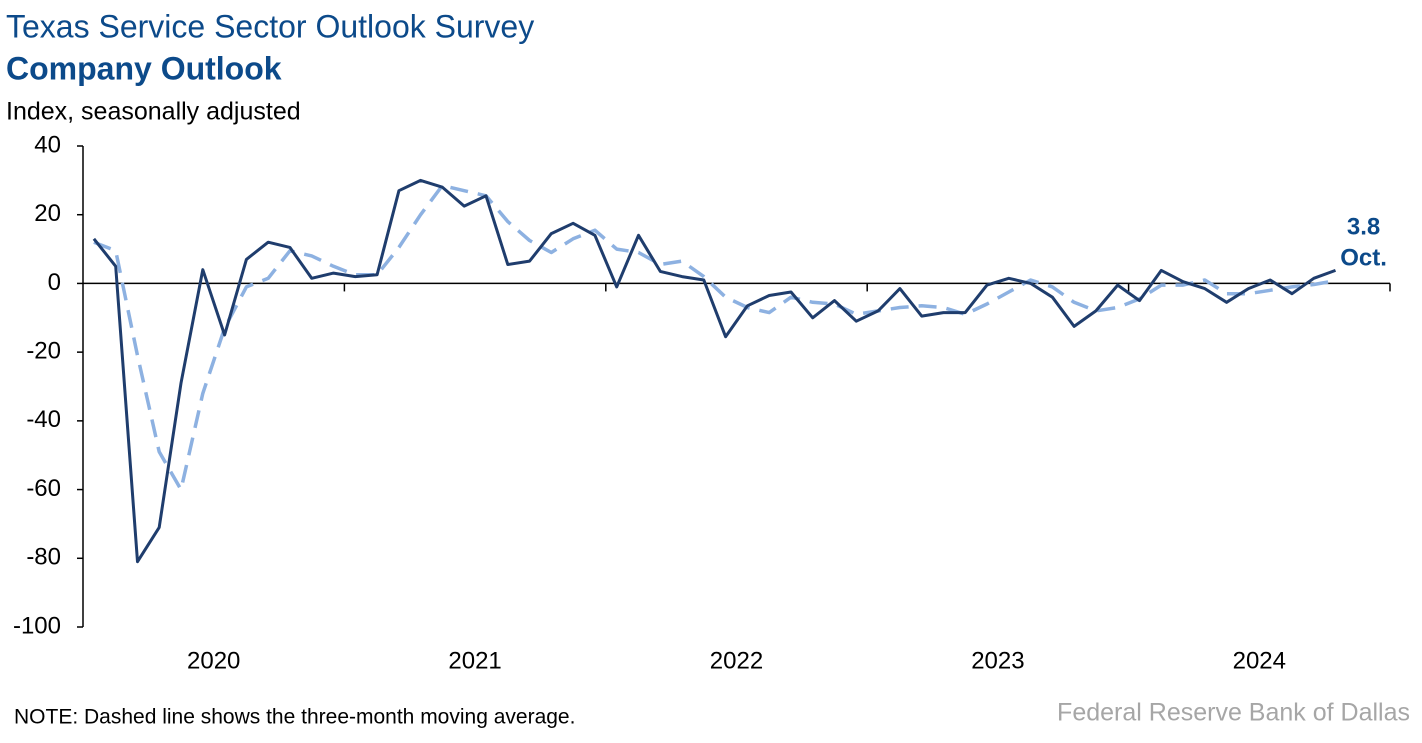 This screenshot has width=1422, height=743. Describe the element at coordinates (153, 112) in the screenshot. I see `y-axis-label: Index, seasonally adjusted` at that location.